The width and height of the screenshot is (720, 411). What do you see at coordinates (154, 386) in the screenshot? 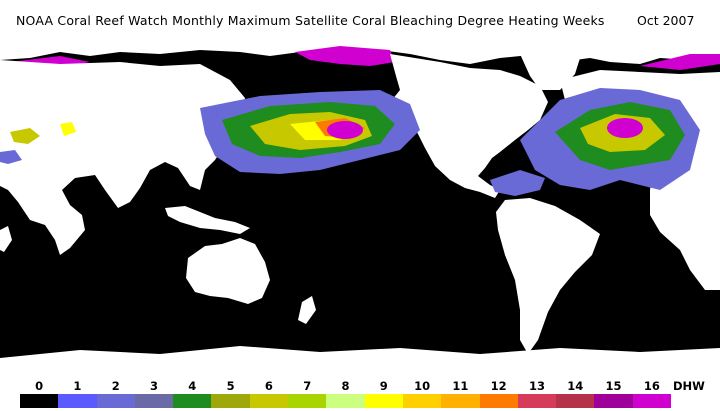
I see `legend-tick-3: 3` at bounding box center [154, 386].